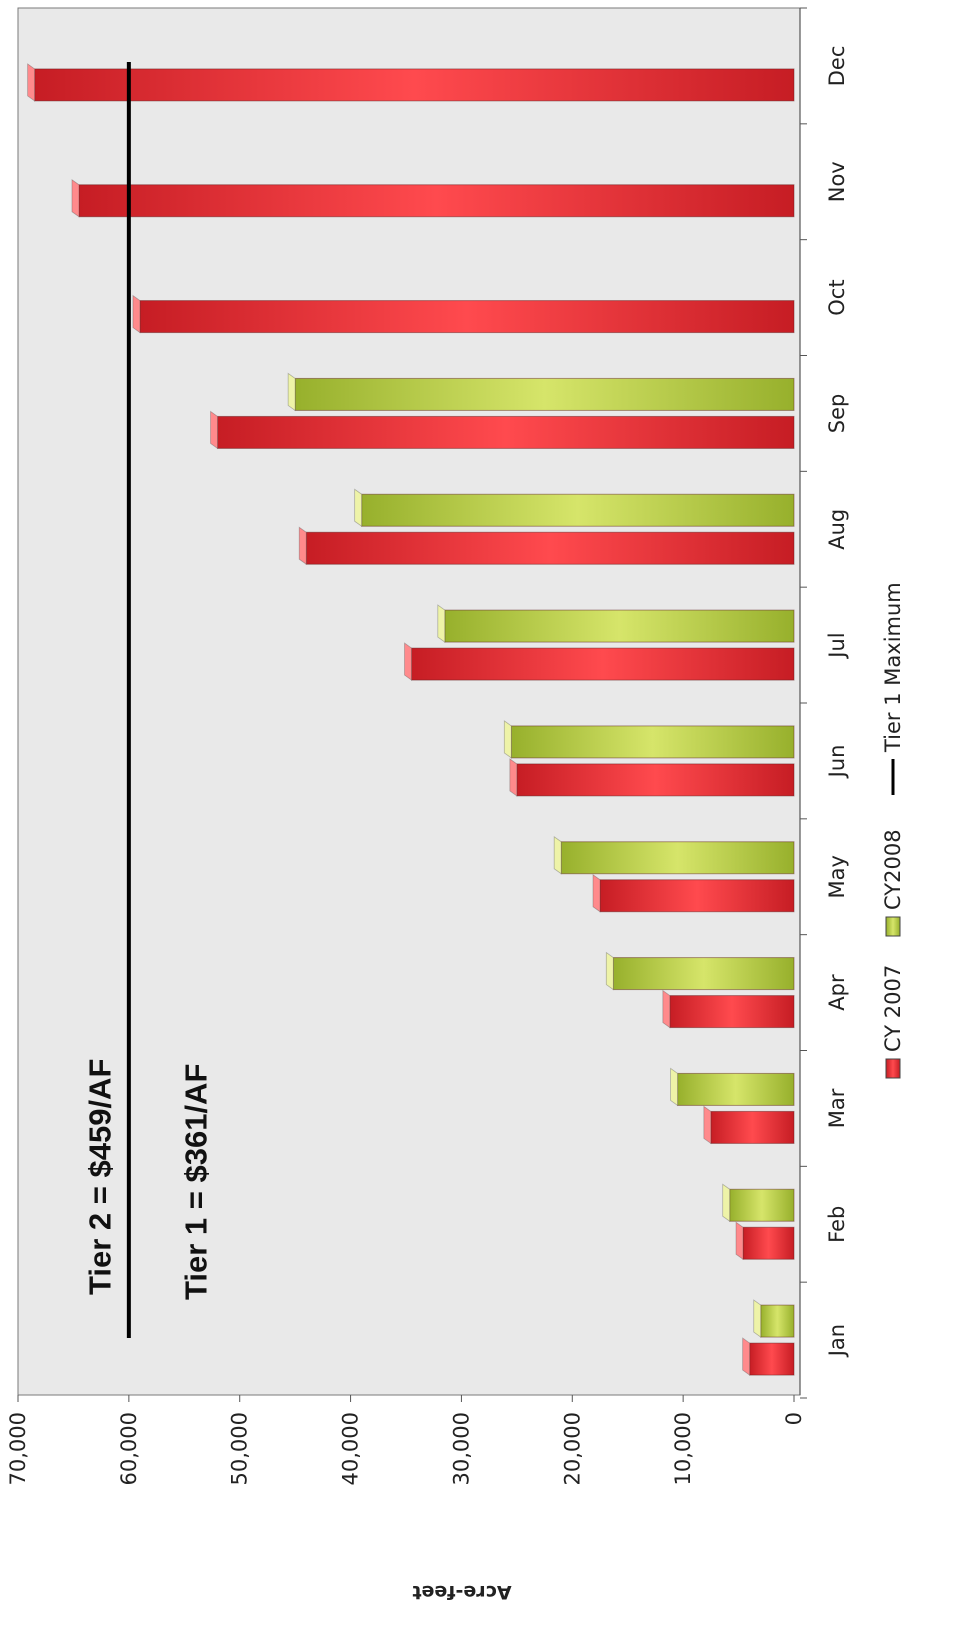  What do you see at coordinates (502, 430) in the screenshot?
I see `bar-cy-2007-sep` at bounding box center [502, 430].